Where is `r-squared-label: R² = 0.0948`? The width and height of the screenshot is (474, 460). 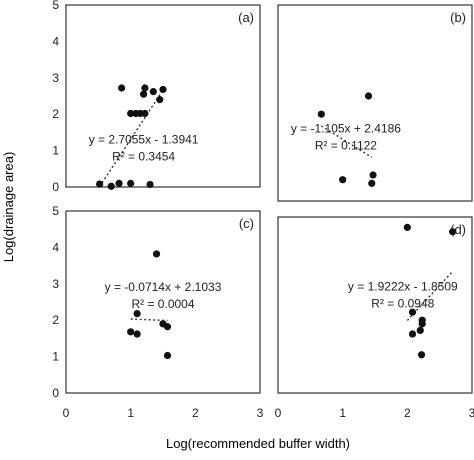
r-squared-label: R² = 0.0948 is located at coordinates (402, 303).